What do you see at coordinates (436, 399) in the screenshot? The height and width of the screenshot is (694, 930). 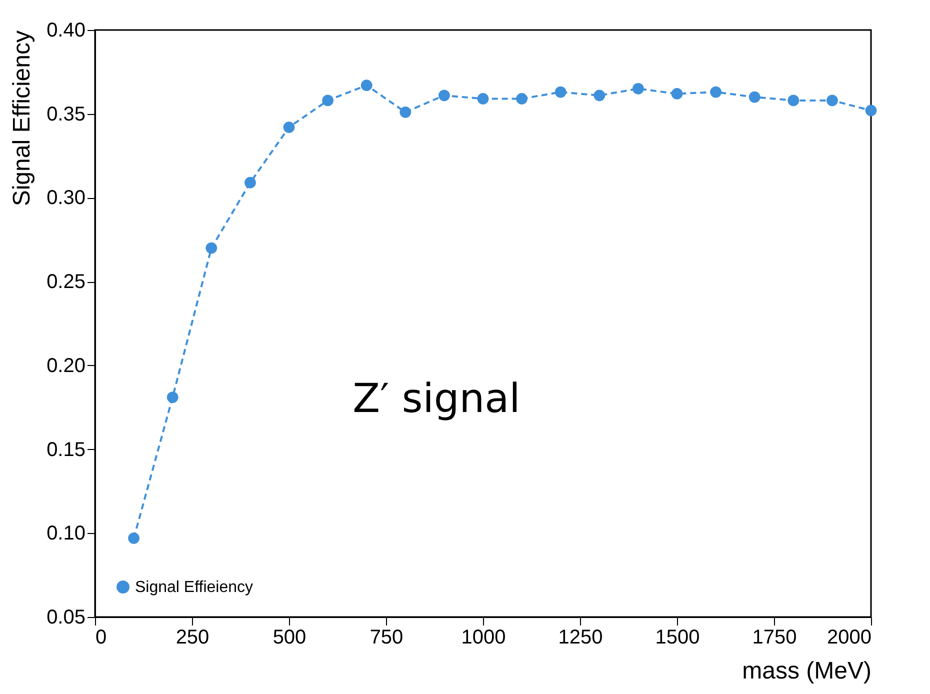 I see `annotation: Z′ signal` at bounding box center [436, 399].